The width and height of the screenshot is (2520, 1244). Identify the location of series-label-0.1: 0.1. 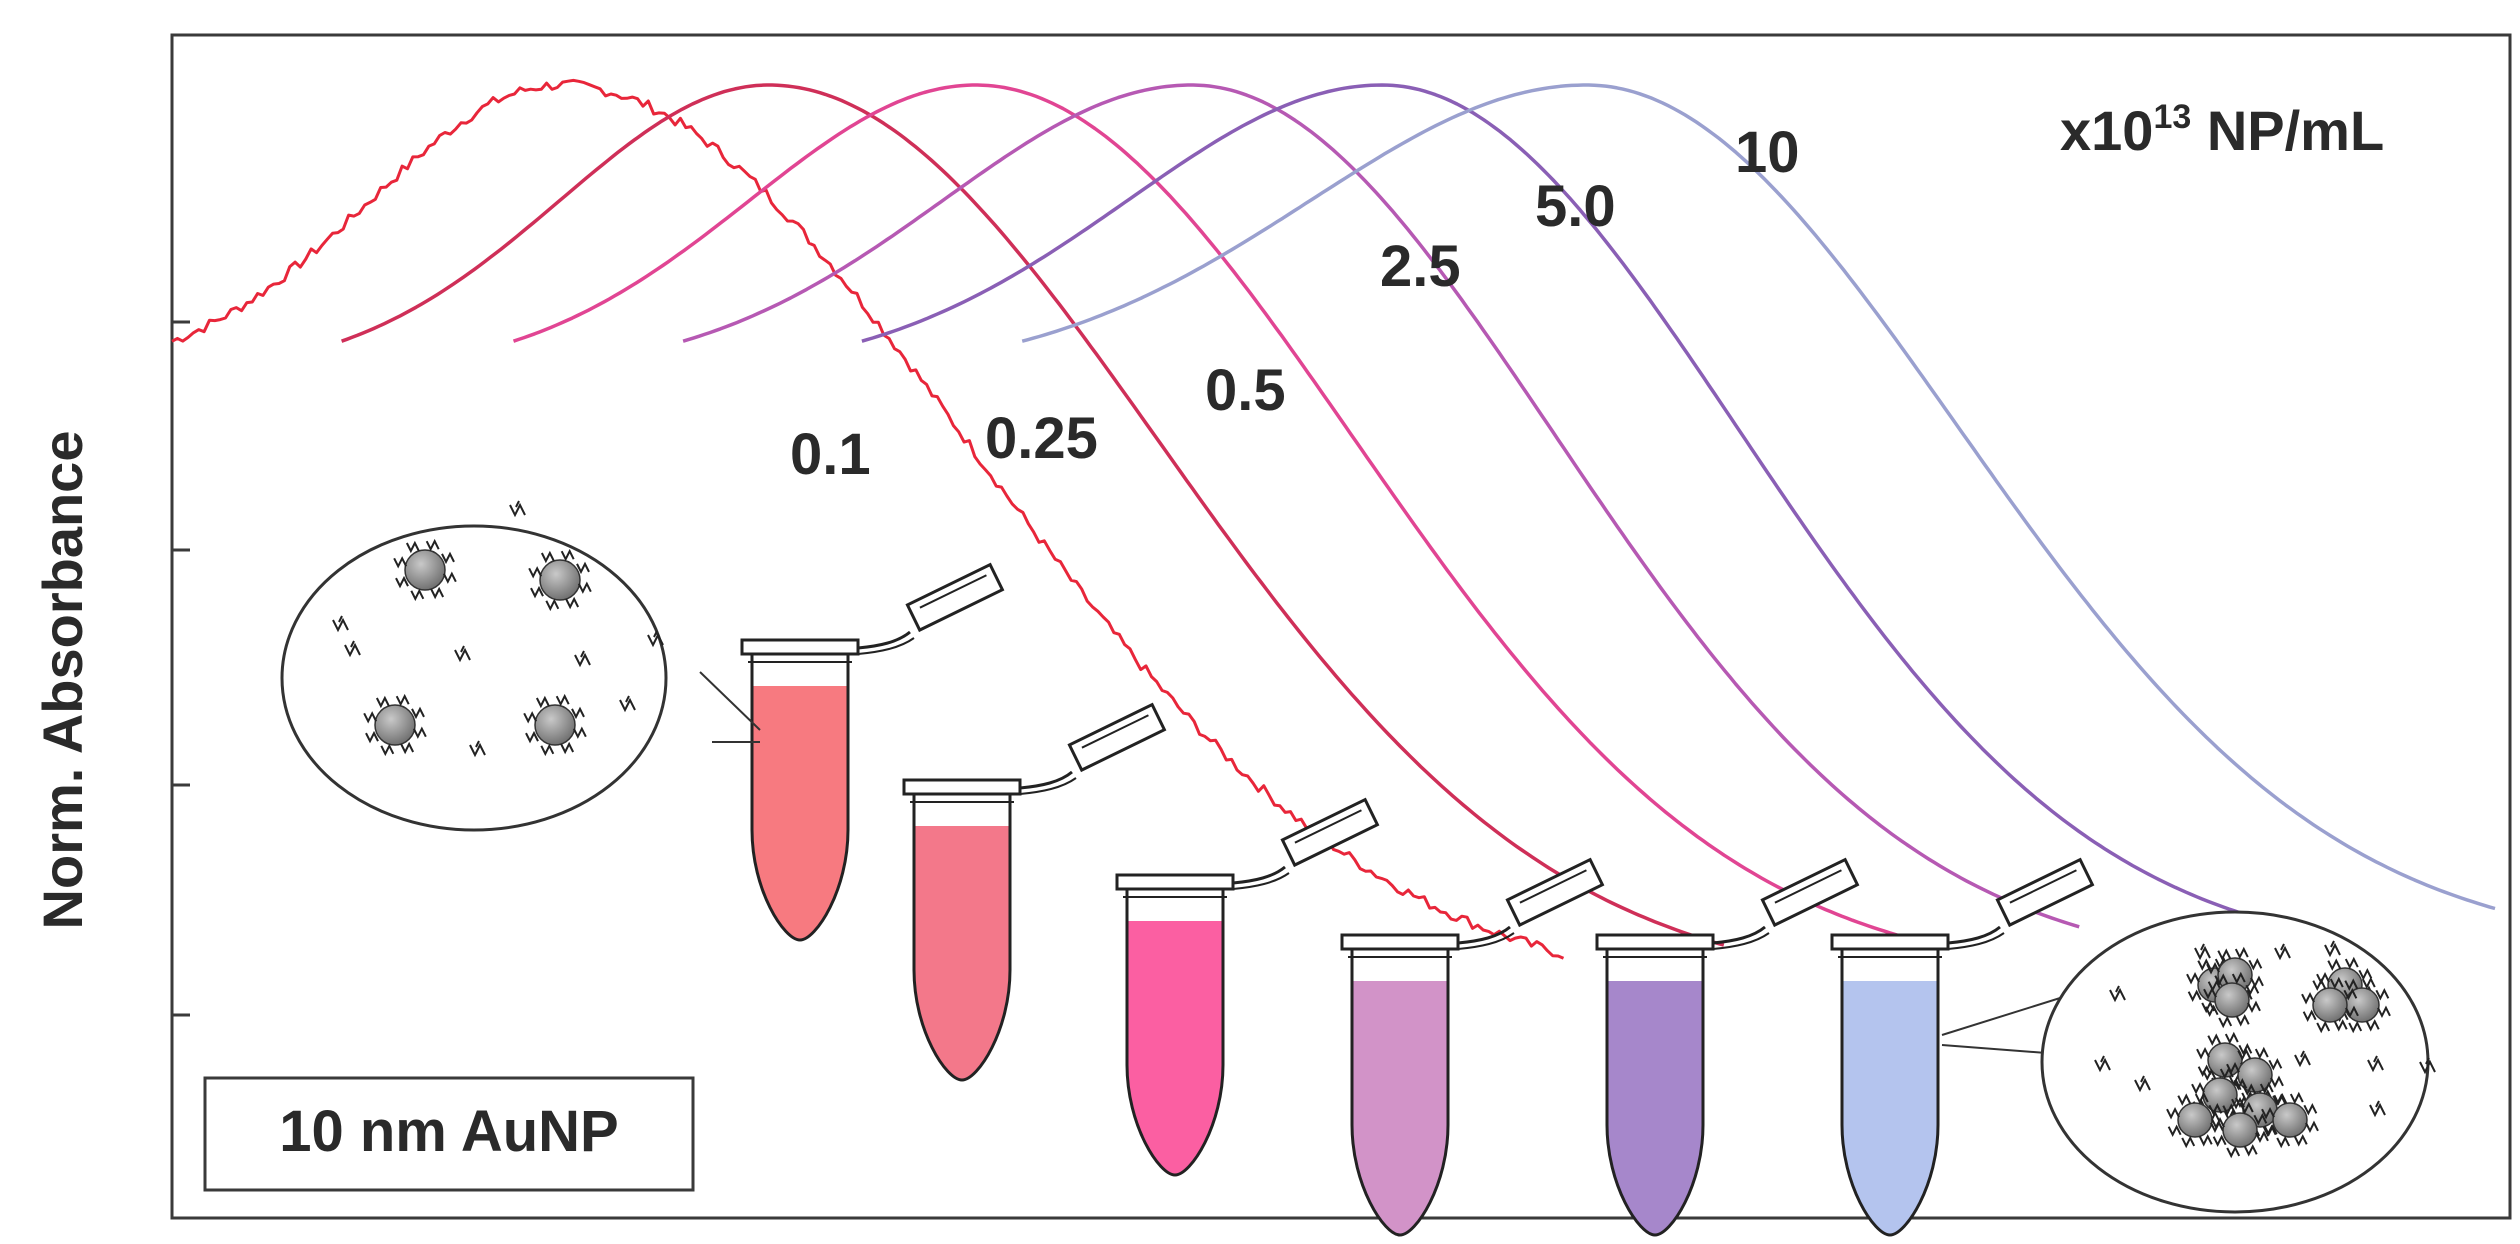
(830, 454).